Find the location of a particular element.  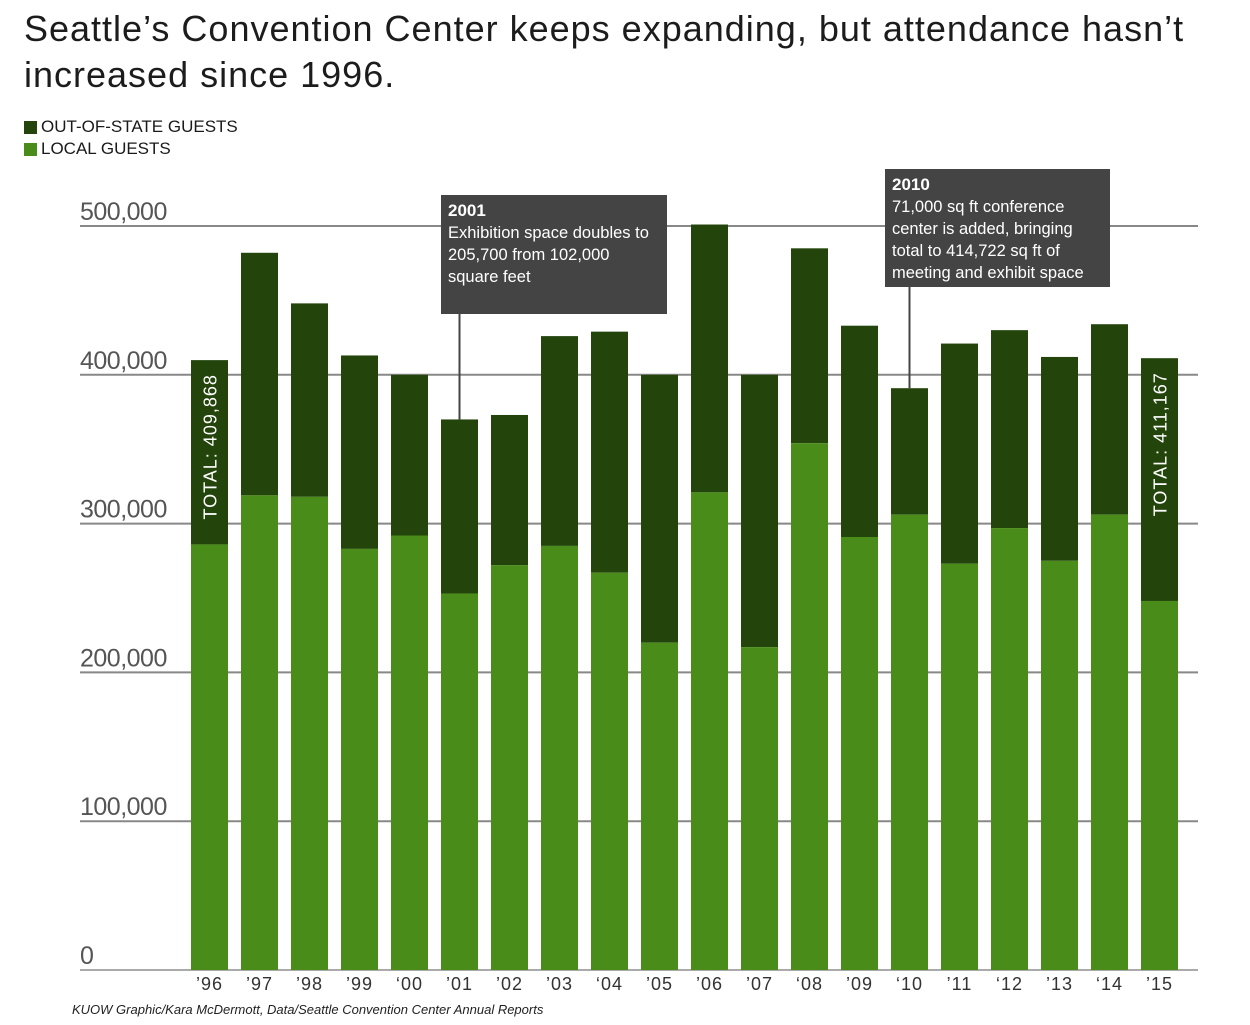

x-tick-label: ’13 is located at coordinates (1059, 984).